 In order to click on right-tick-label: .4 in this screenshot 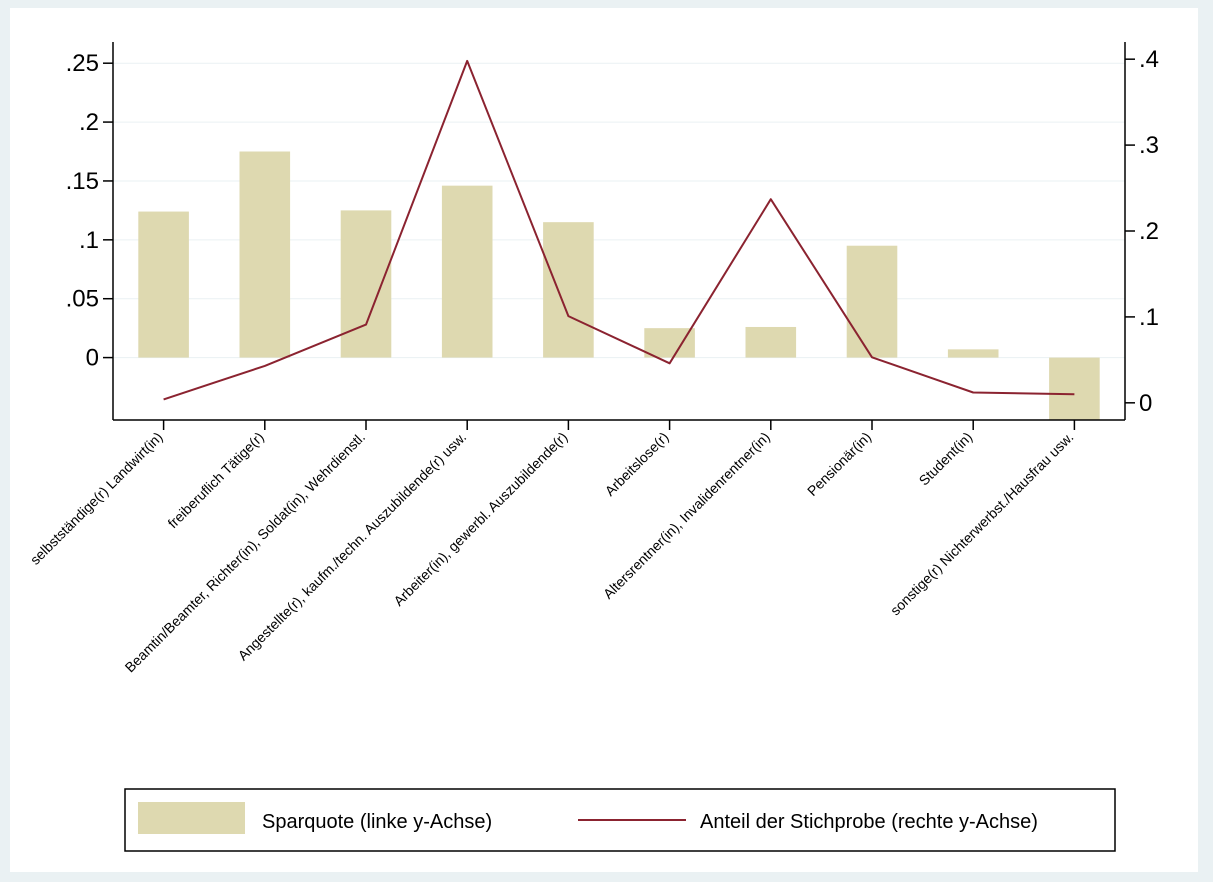, I will do `click(1149, 59)`.